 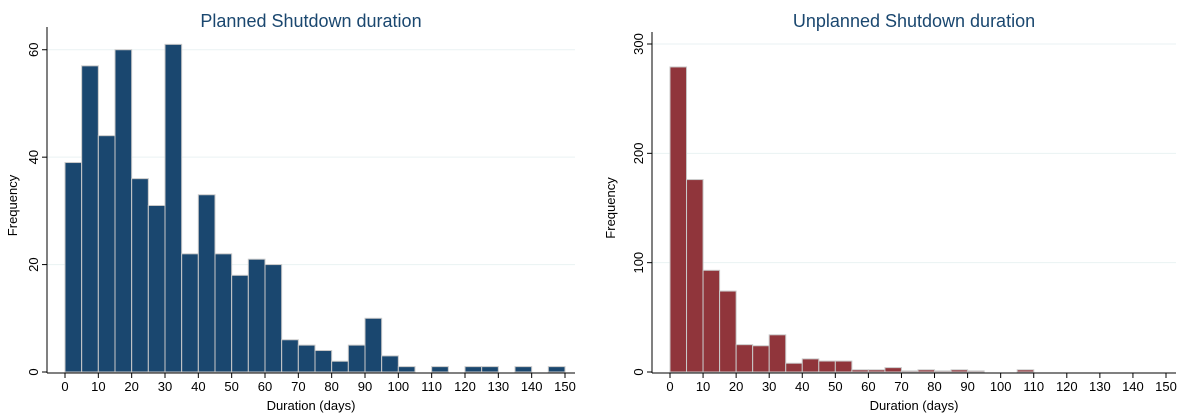 What do you see at coordinates (33, 157) in the screenshot?
I see `y-tick-label: 40` at bounding box center [33, 157].